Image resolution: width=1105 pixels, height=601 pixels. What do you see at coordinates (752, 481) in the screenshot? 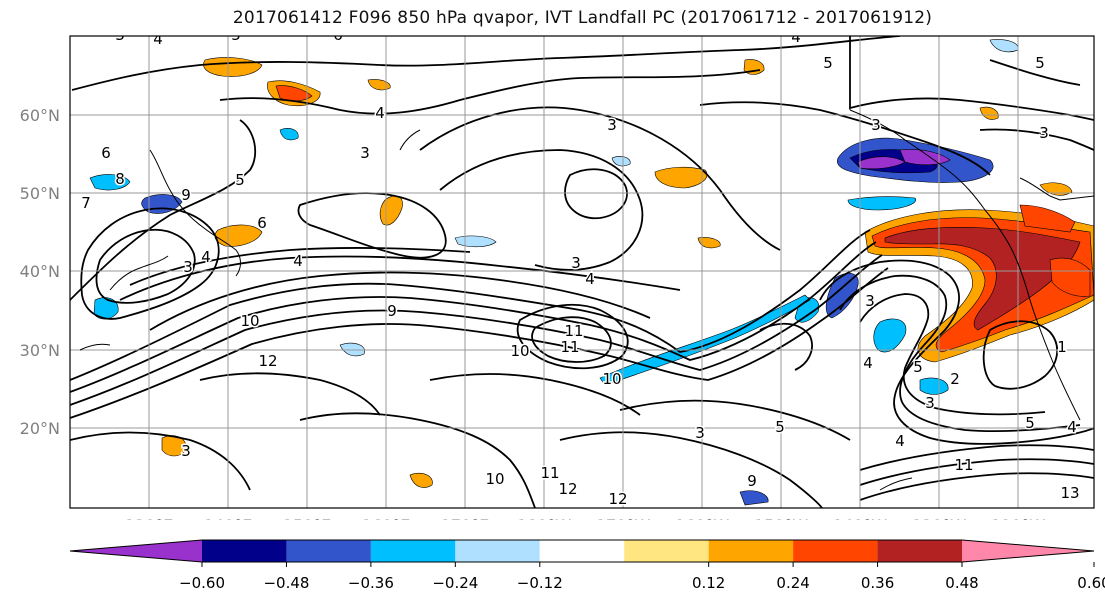
I see `contour-label: 9` at bounding box center [752, 481].